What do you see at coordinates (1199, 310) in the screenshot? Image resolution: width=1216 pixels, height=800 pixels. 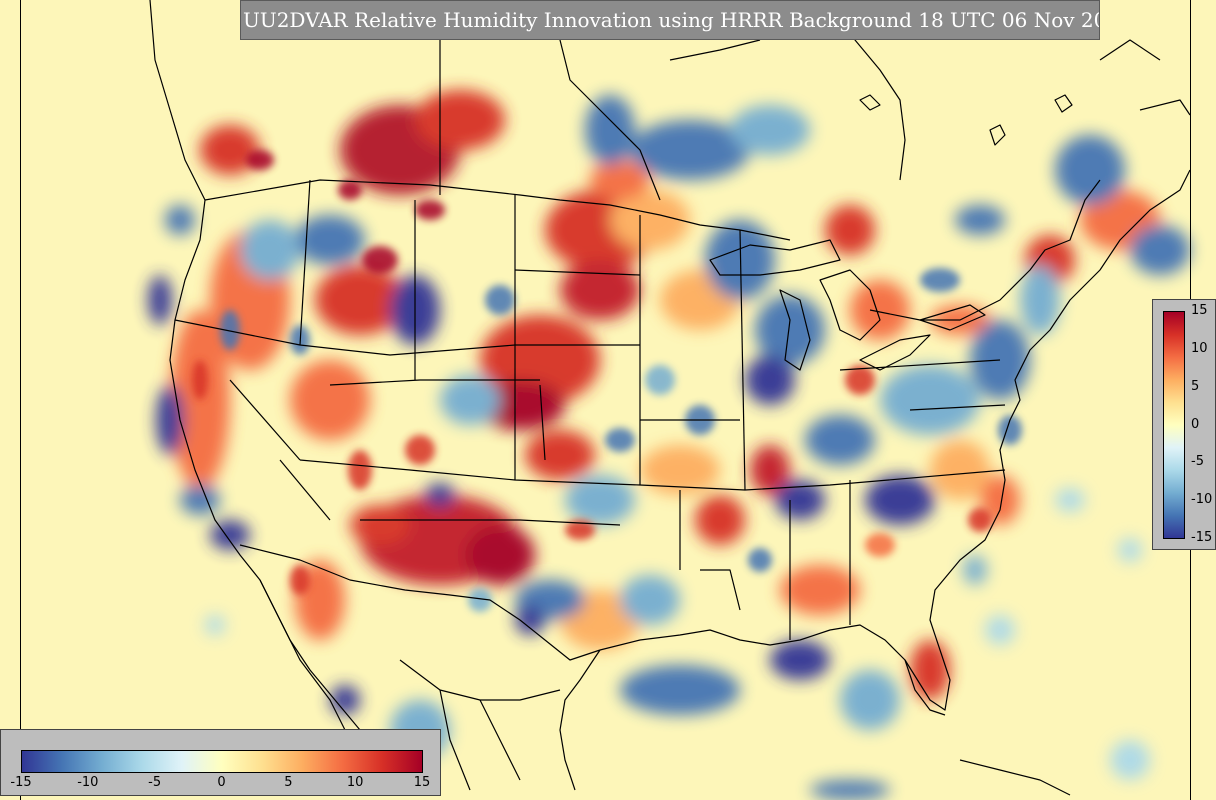 I see `vertical-tick-label: 15` at bounding box center [1199, 310].